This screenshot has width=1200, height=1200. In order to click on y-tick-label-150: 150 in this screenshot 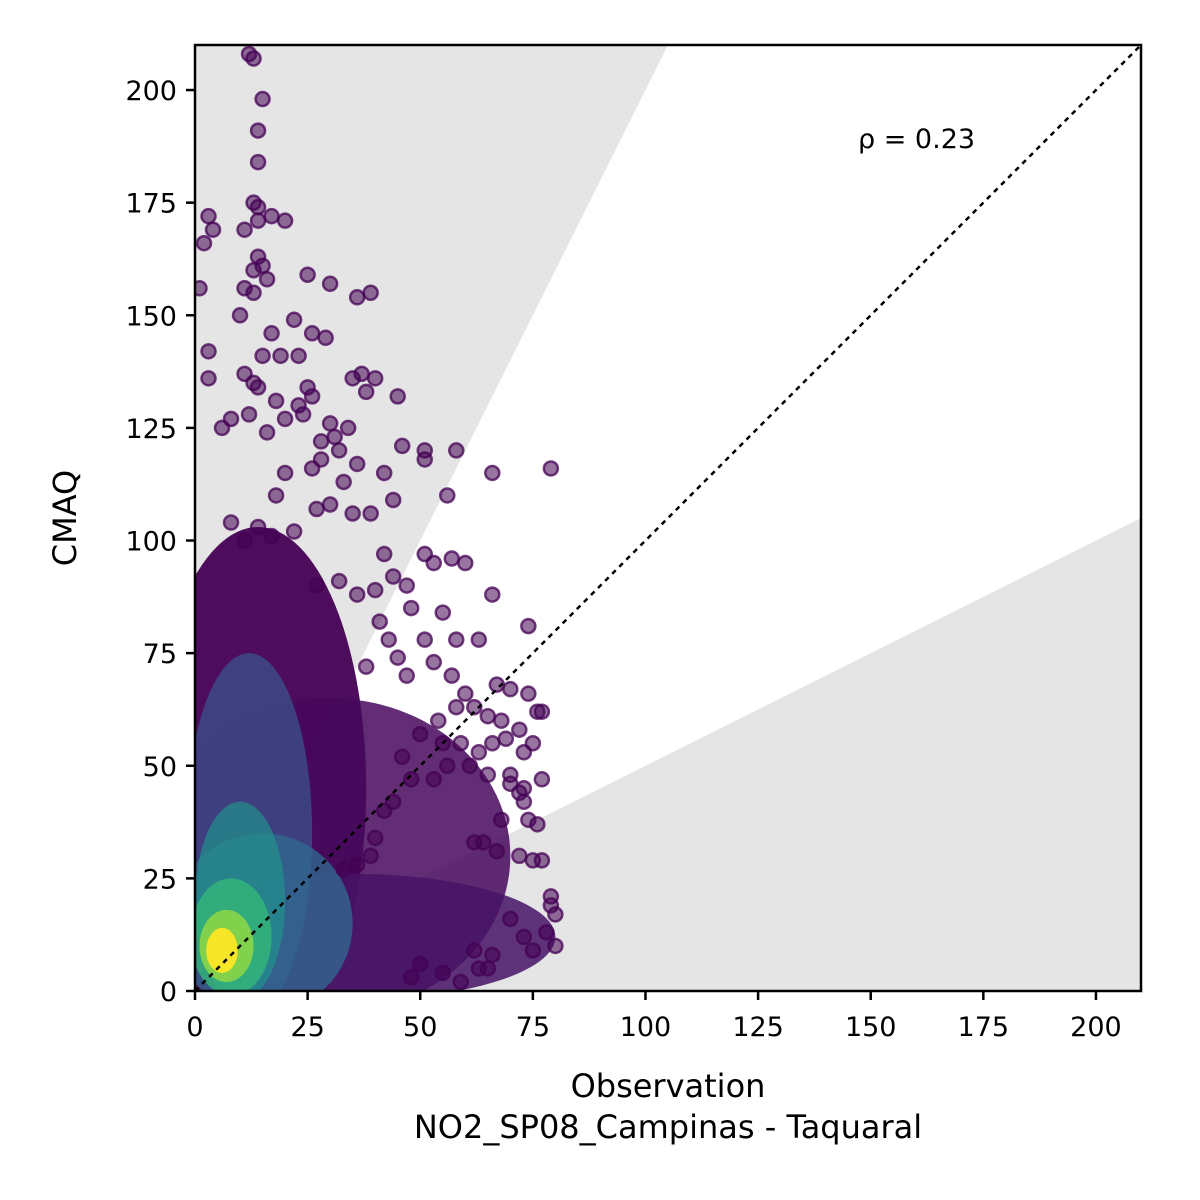, I will do `click(151, 316)`.